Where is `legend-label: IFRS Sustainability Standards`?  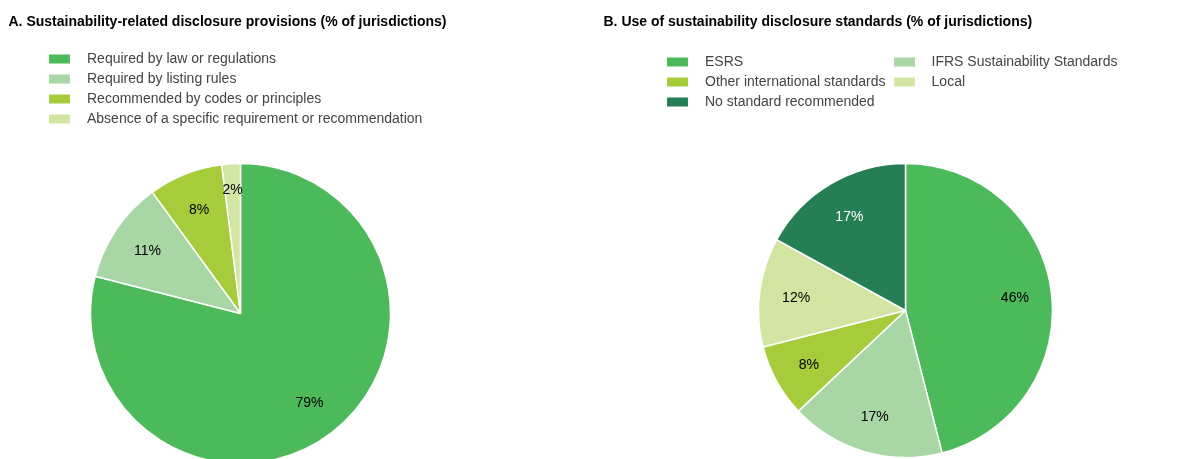 legend-label: IFRS Sustainability Standards is located at coordinates (1024, 61).